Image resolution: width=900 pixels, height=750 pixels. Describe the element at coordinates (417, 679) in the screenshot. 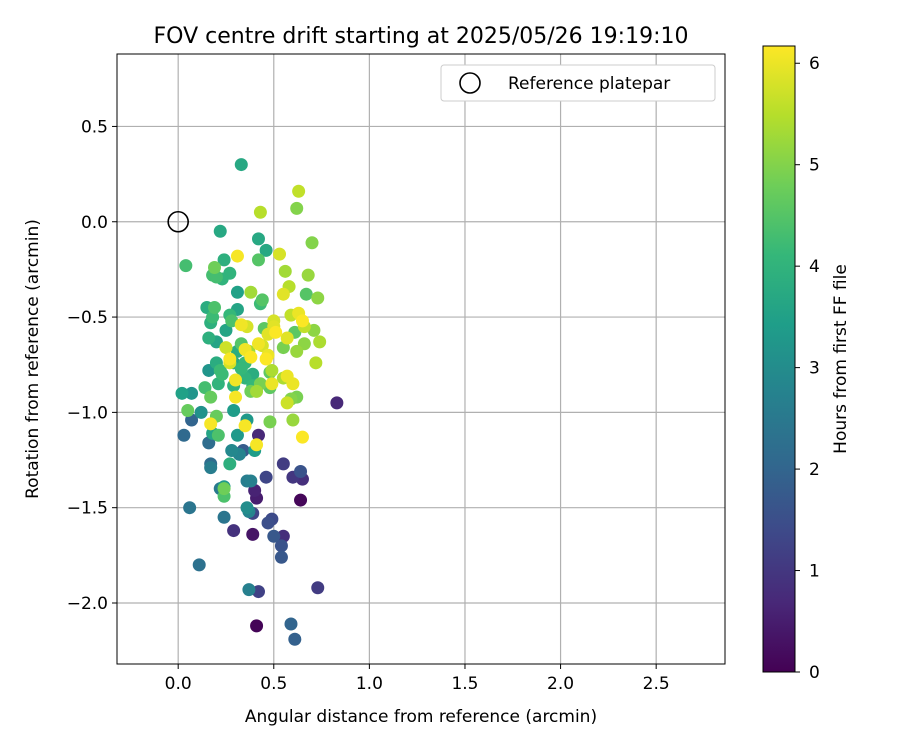

I see `x-axis-ticks: 0.0 0.5 1.0 1.5 2.0 2.5` at that location.